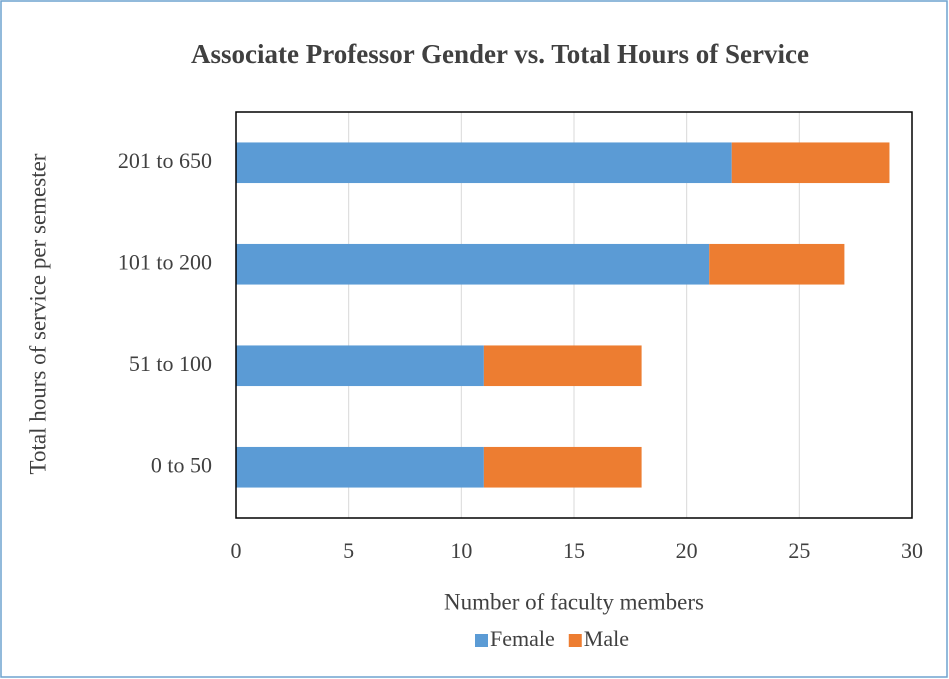 The width and height of the screenshot is (949, 679). What do you see at coordinates (236, 550) in the screenshot?
I see `x-tick-label: 0` at bounding box center [236, 550].